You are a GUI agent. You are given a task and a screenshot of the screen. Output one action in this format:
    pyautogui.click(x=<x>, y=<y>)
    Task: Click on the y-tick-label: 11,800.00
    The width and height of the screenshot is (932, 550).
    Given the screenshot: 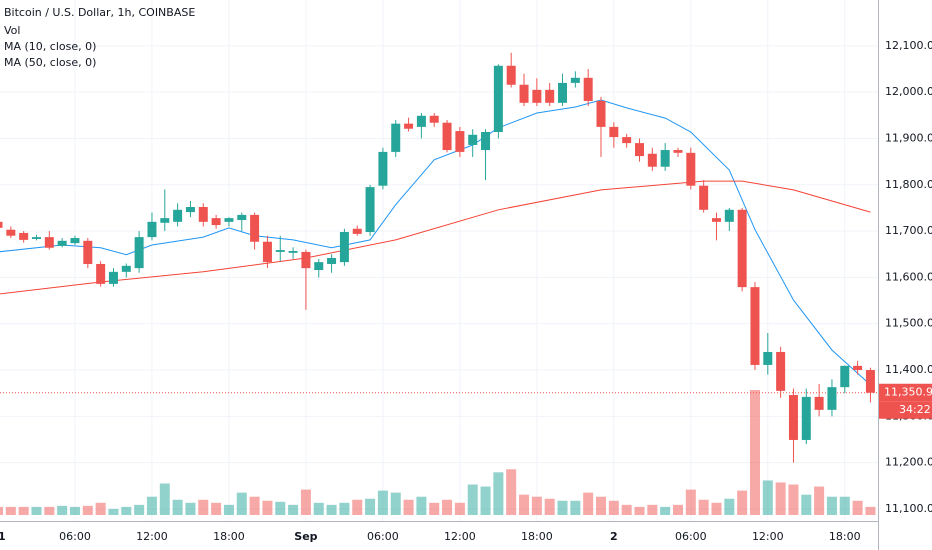 What is the action you would take?
    pyautogui.click(x=908, y=184)
    